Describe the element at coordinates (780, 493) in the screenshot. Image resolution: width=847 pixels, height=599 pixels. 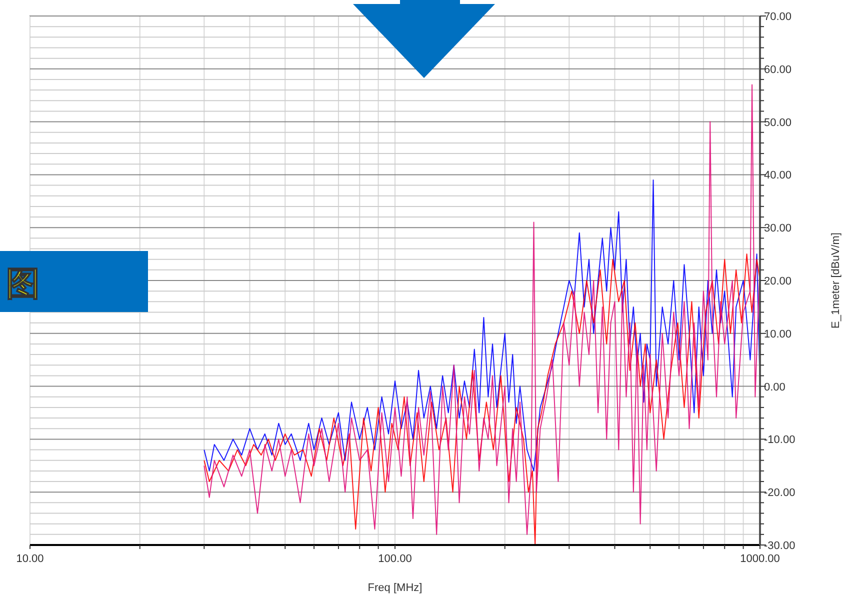
I see `y-tick-label: -20.00` at that location.